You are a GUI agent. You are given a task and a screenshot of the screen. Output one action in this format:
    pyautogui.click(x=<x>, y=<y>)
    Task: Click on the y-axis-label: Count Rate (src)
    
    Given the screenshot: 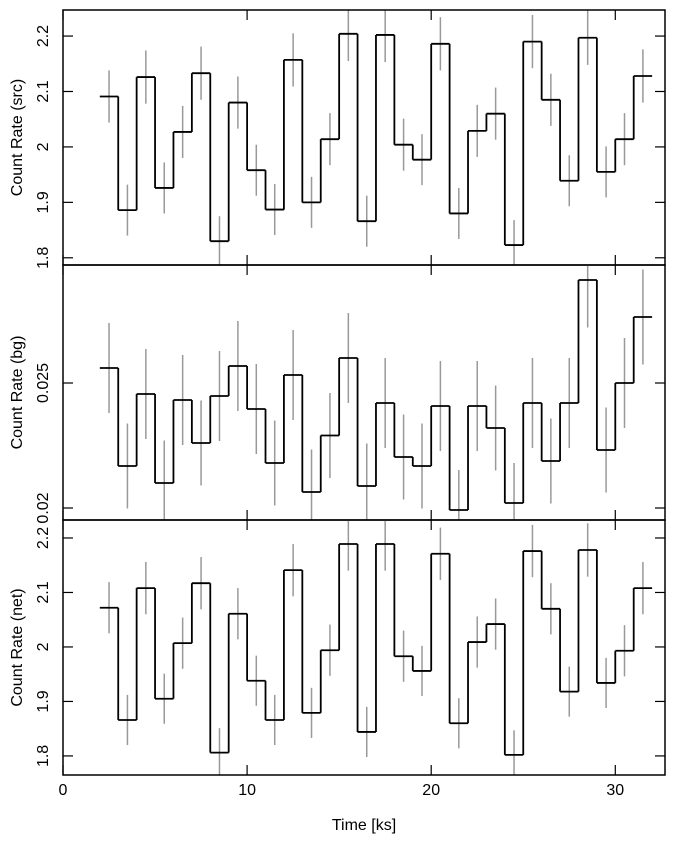 What is the action you would take?
    pyautogui.click(x=17, y=137)
    